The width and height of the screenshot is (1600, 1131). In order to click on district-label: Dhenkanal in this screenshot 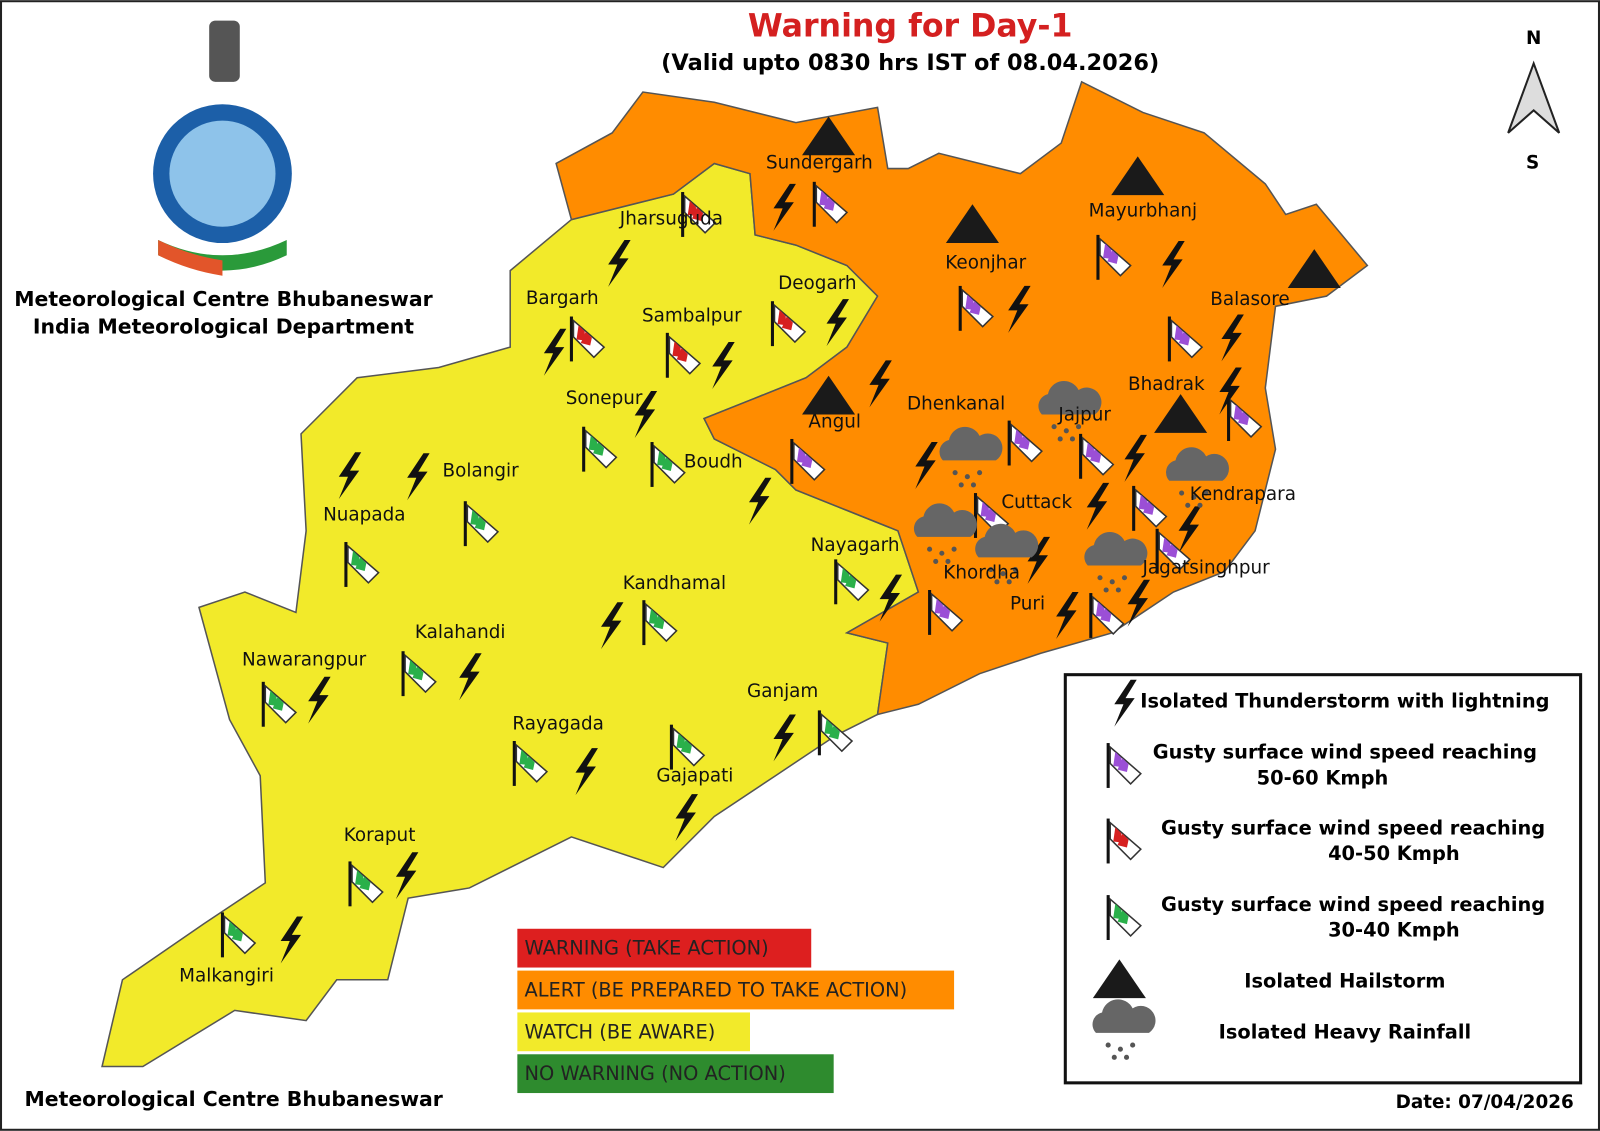, I will do `click(956, 403)`.